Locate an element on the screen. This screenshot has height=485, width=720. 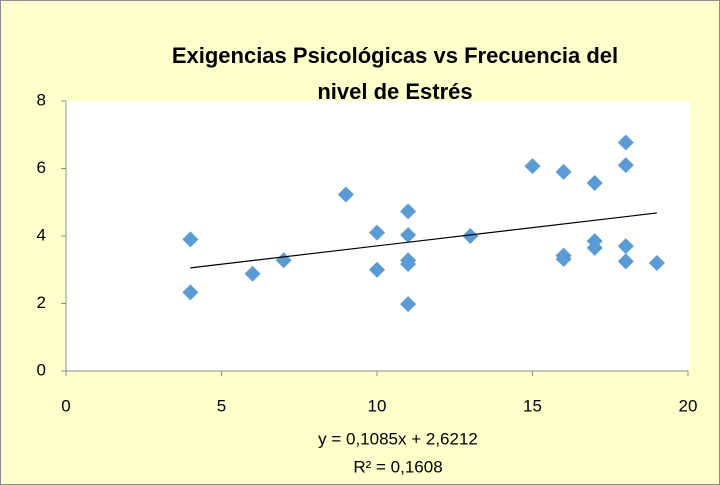
y-tick-label: 4 is located at coordinates (41, 234).